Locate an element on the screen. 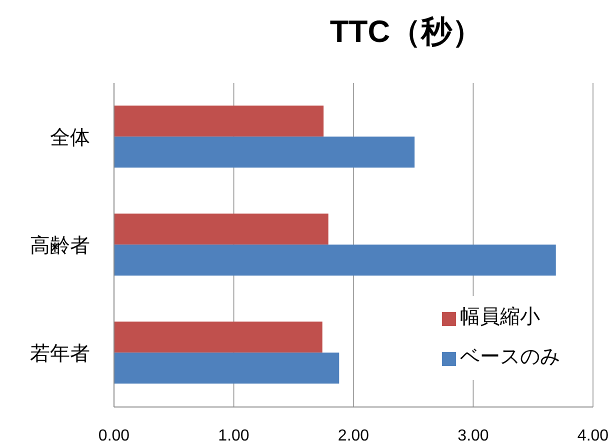 This screenshot has width=611, height=445. x-tick-label: 1.00 is located at coordinates (234, 435).